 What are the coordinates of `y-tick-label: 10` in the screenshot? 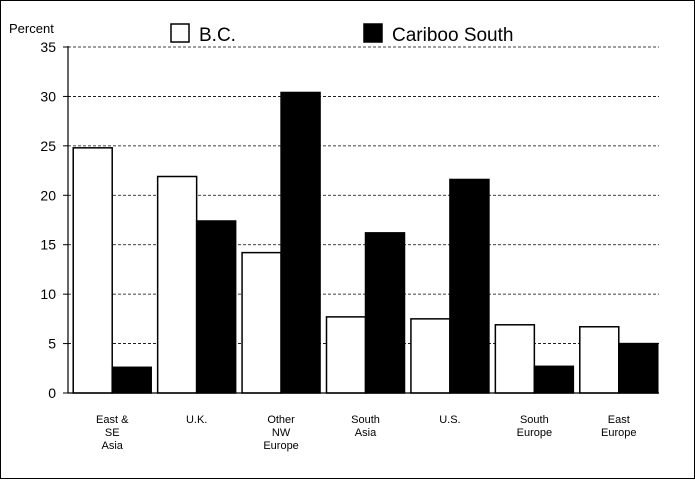 It's located at (48, 294).